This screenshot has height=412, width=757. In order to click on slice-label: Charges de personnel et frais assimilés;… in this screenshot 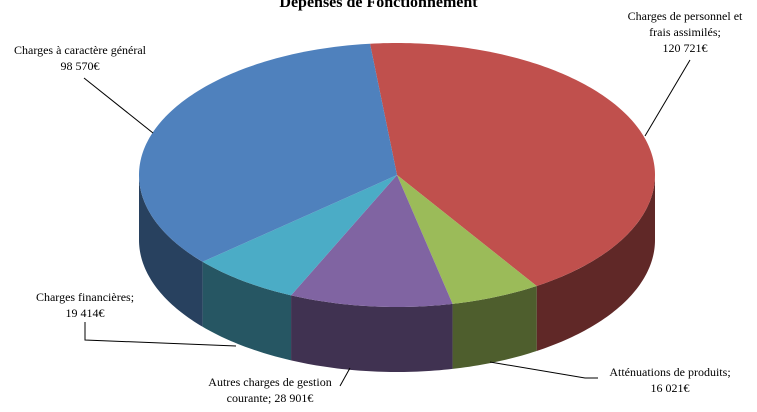, I will do `click(685, 32)`.